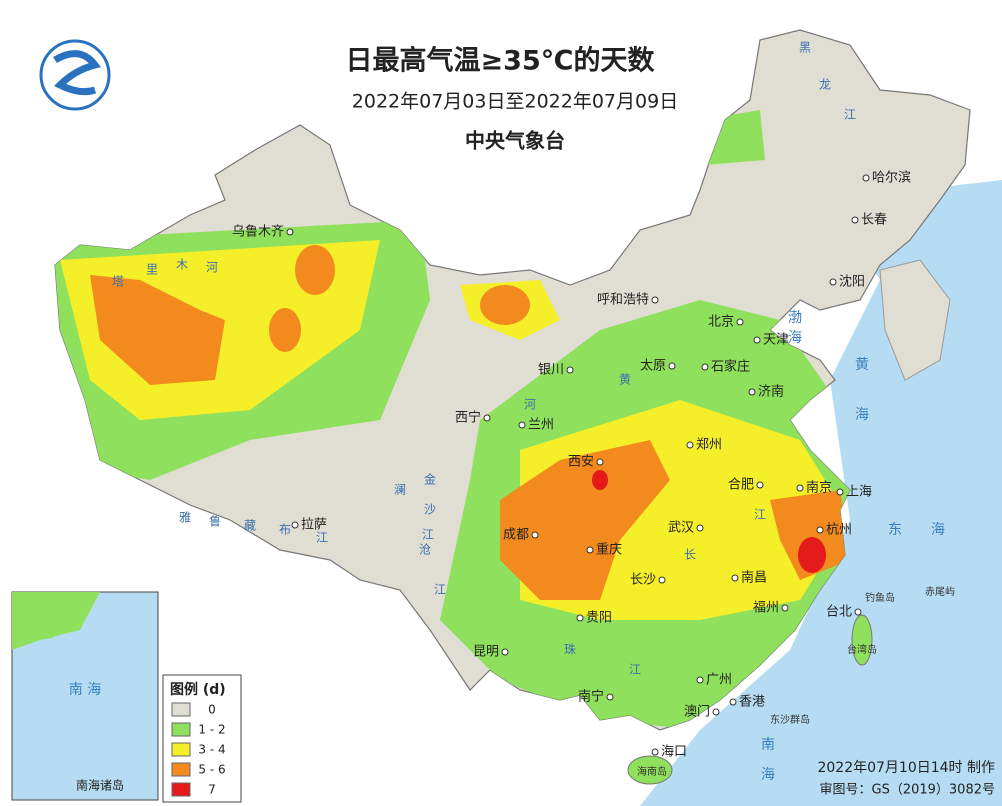 The height and width of the screenshot is (806, 1002). I want to click on sea-label: 黄, so click(862, 364).